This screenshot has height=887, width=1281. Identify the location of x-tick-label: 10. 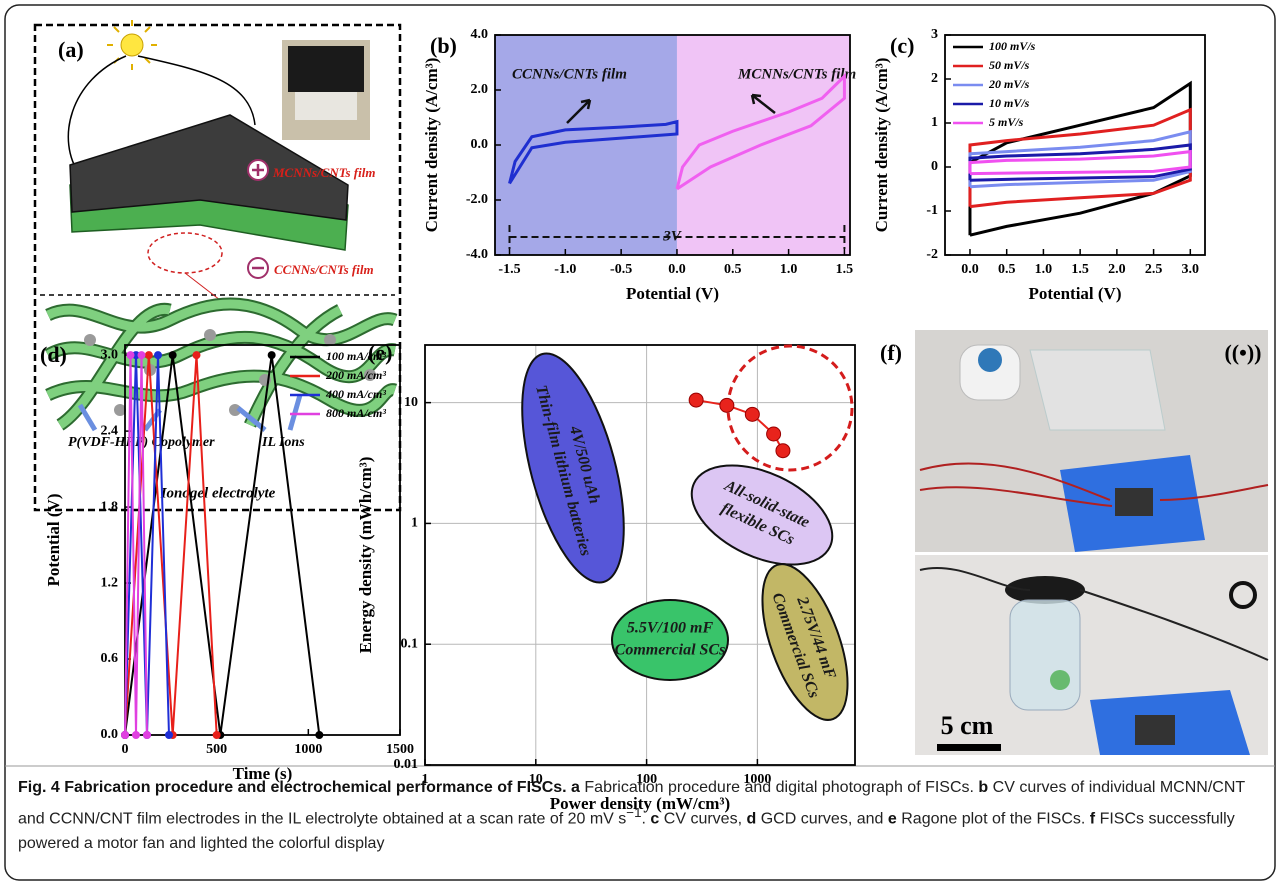
(536, 779).